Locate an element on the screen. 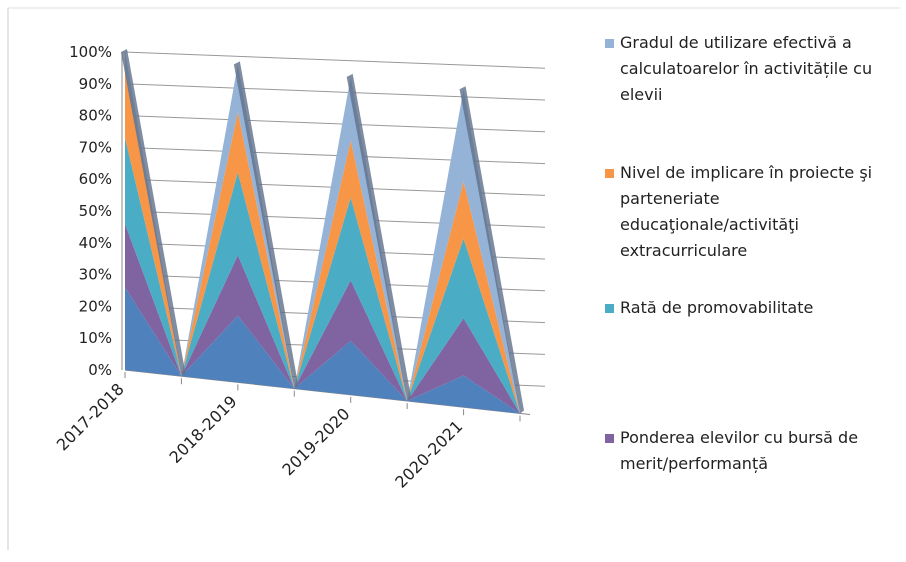 The width and height of the screenshot is (906, 562). y-tick-label: 80% is located at coordinates (95, 116).